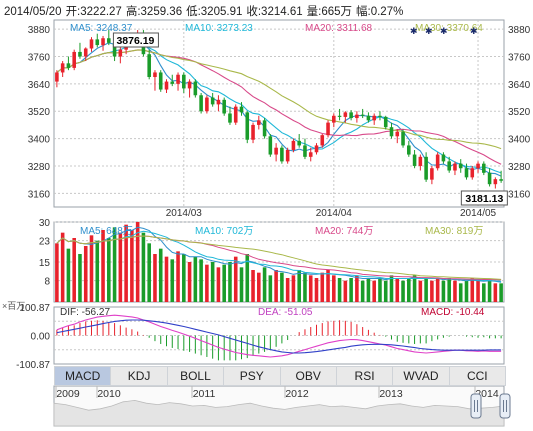 The height and width of the screenshot is (431, 533). What do you see at coordinates (85, 312) in the screenshot?
I see `macd-legend-dif: DIF: -56.27` at bounding box center [85, 312].